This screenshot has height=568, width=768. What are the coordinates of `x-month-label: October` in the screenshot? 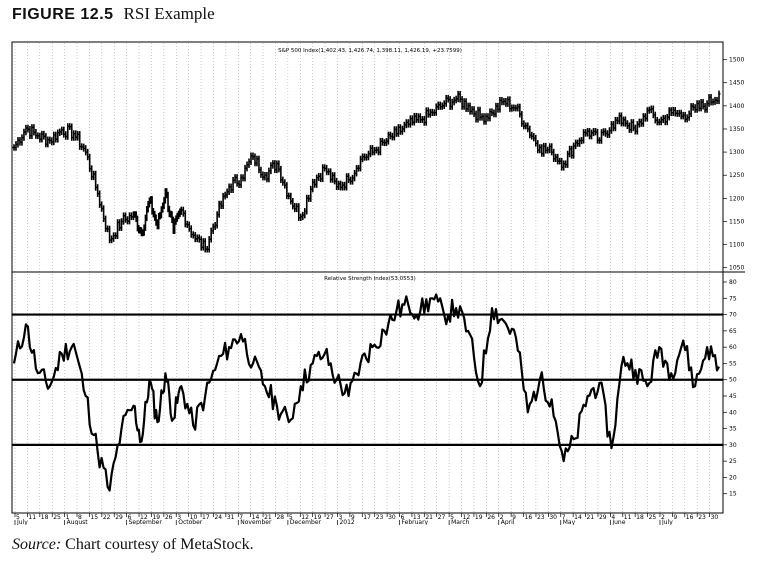 It's located at (190, 522).